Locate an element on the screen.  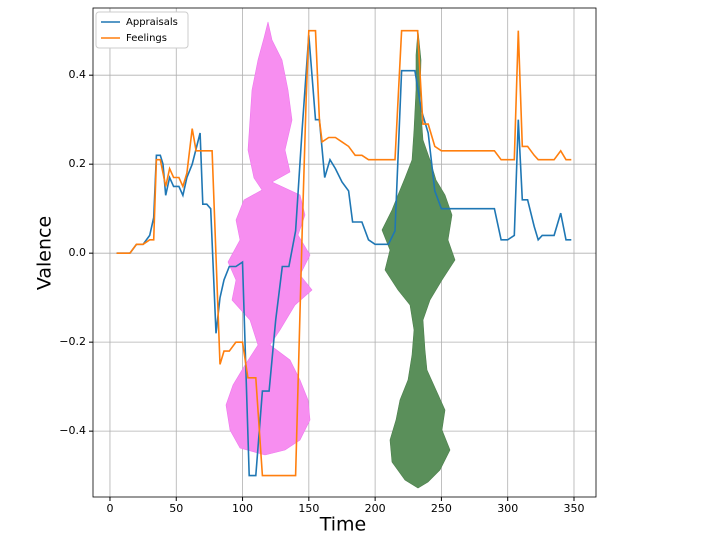
y-tick-label: 0.0 is located at coordinates (78, 252).